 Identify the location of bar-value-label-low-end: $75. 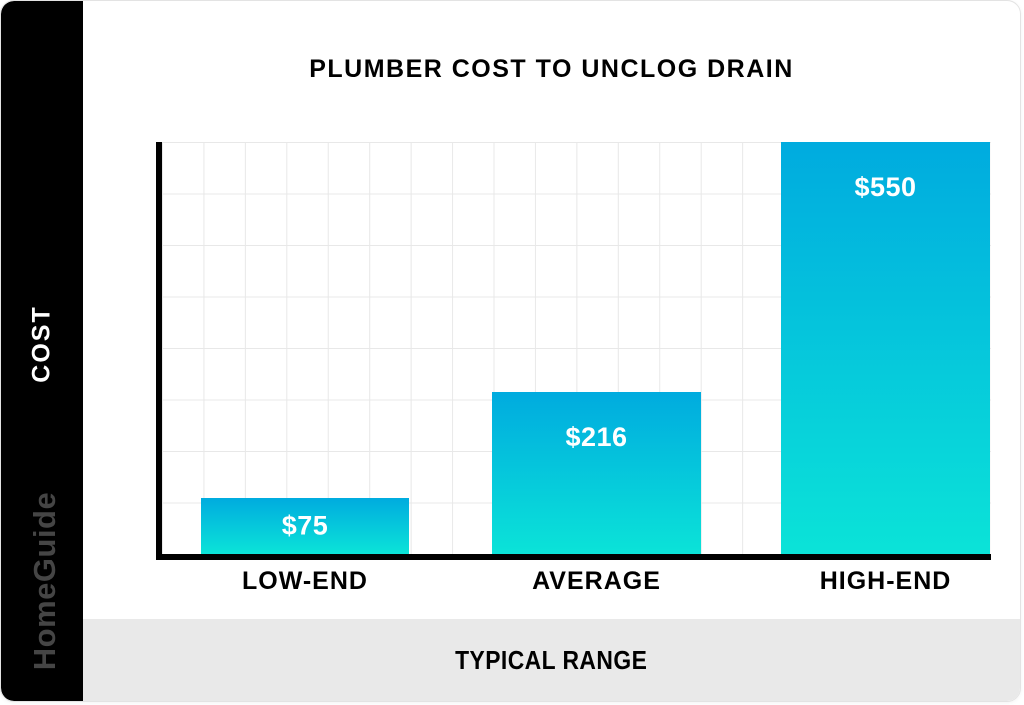
(305, 525).